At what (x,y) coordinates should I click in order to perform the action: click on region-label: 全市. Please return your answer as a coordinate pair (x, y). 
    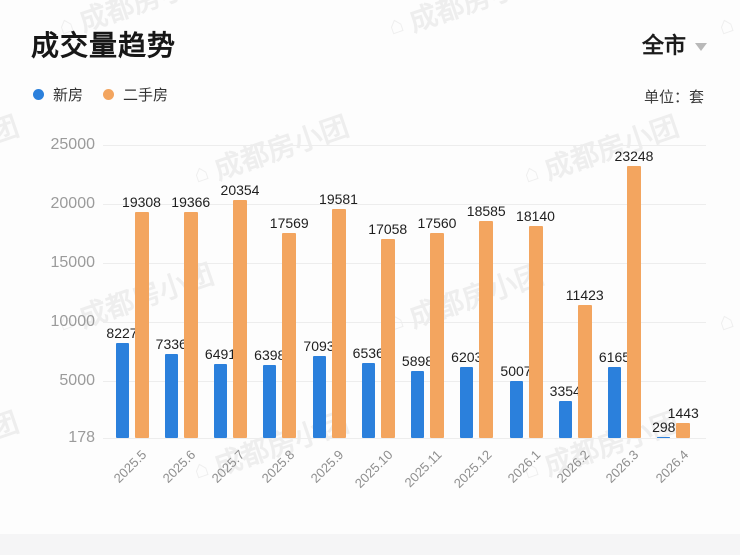
    Looking at the image, I should click on (663, 45).